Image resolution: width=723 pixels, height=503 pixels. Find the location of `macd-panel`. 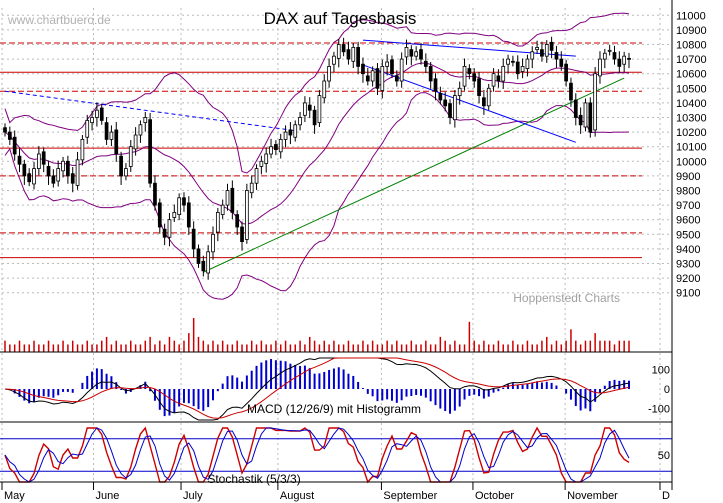

macd-panel is located at coordinates (317, 389).